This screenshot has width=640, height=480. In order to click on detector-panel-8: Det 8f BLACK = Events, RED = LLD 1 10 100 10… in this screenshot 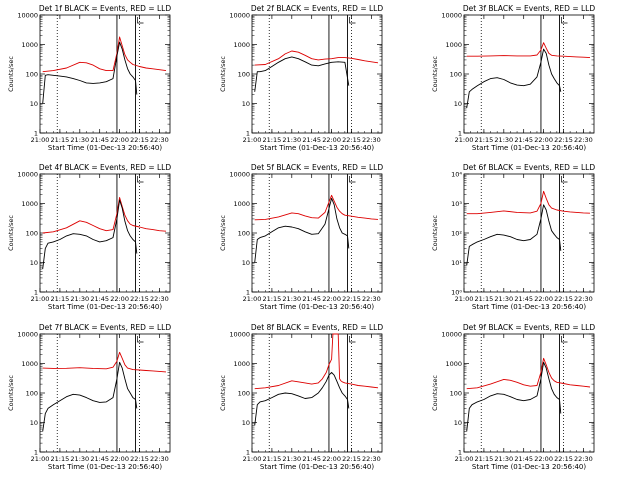, I will do `click(301, 397)`.